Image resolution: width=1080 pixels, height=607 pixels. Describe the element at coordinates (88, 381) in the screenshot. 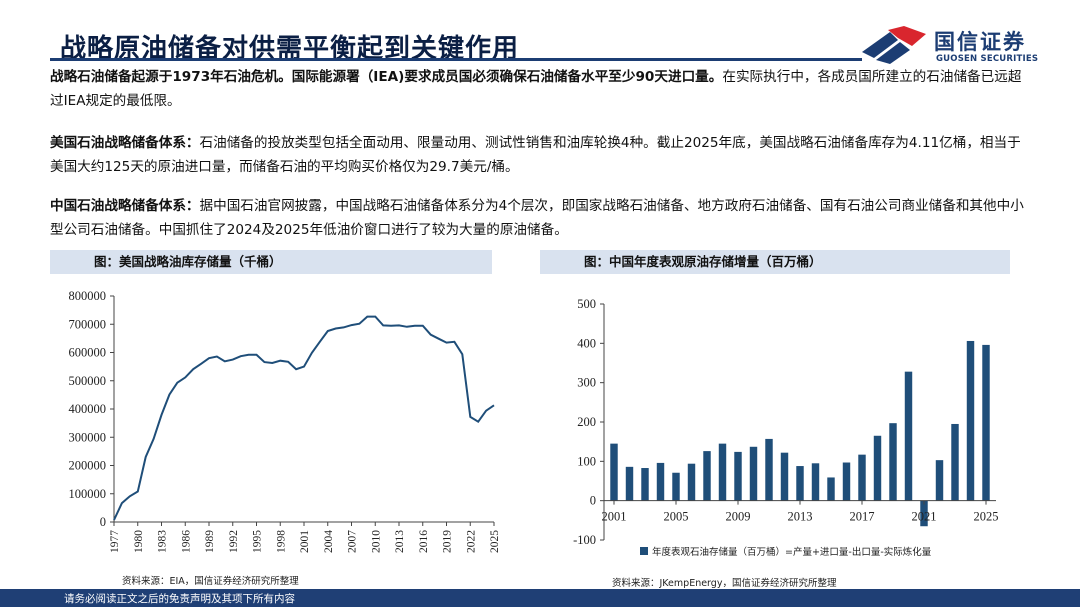

I see `y-tick-label: 500000` at that location.